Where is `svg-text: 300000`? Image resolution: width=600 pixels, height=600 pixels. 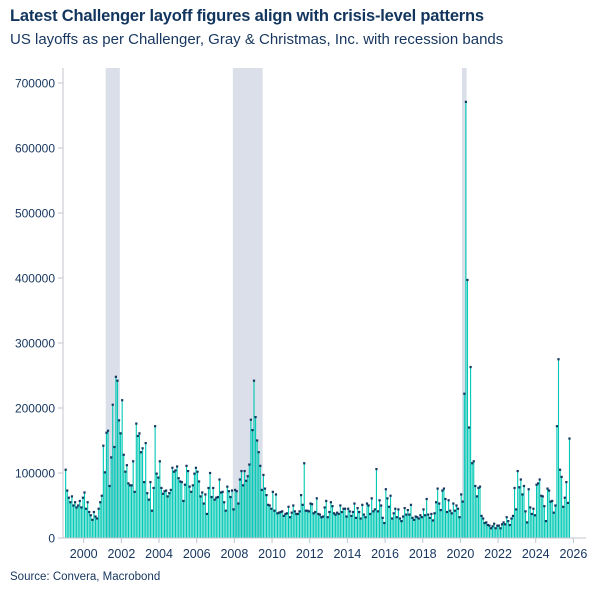
svg-text: 300000 is located at coordinates (35, 344).